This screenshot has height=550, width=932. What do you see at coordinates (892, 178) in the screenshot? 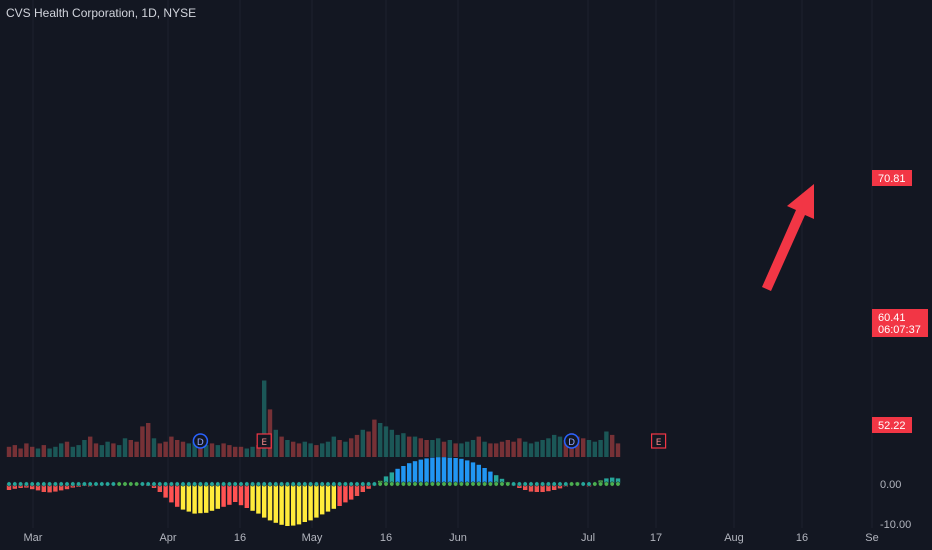
I see `resistance-tag` at bounding box center [892, 178].